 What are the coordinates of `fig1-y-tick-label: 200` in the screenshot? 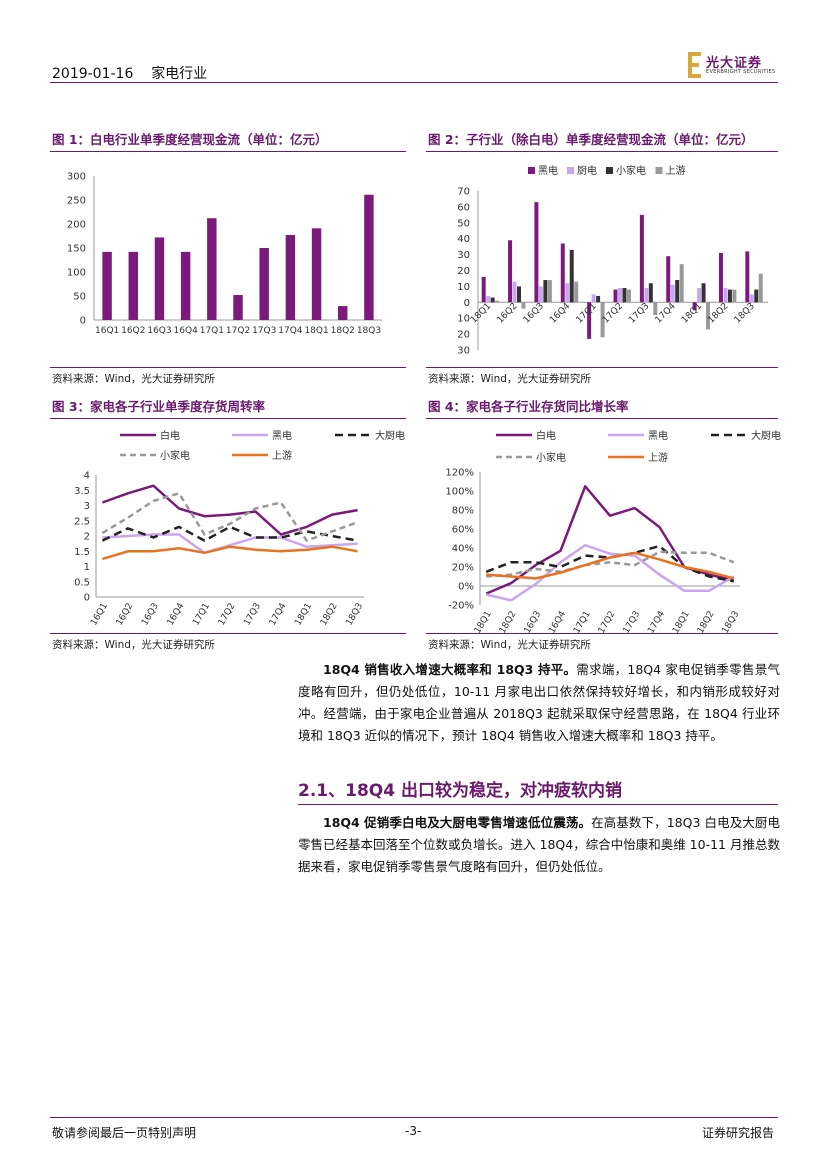 It's located at (76, 225).